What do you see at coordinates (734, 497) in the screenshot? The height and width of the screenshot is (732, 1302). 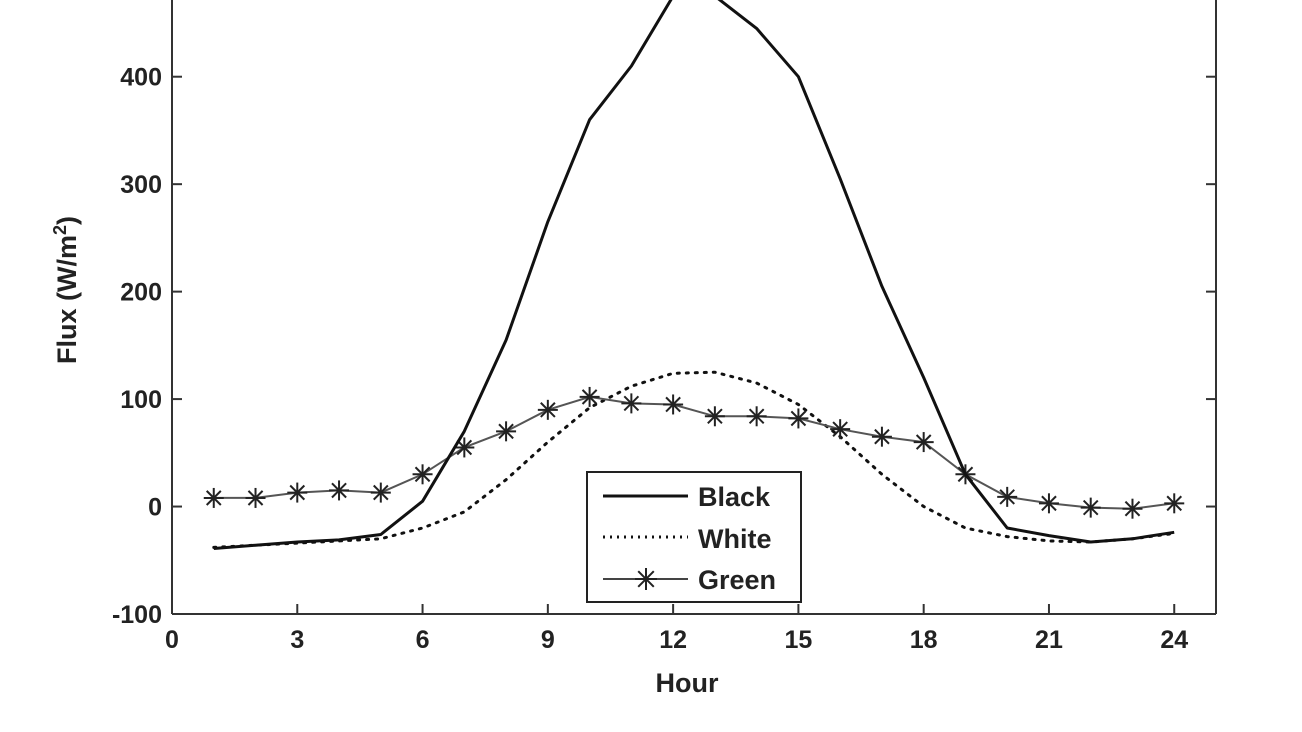 I see `legend-label-black: Black` at bounding box center [734, 497].